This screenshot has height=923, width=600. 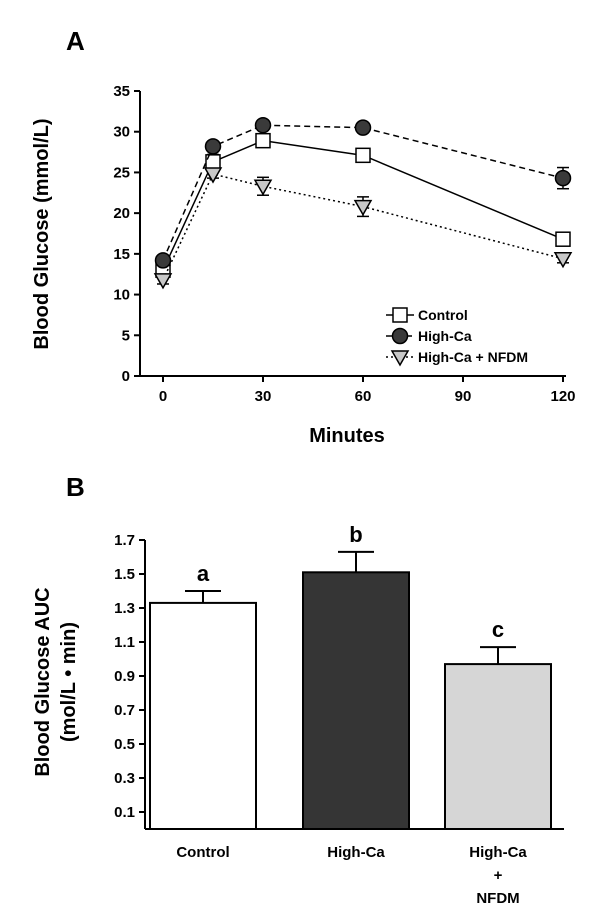 I want to click on panel-a-y-axis-title: Blood Glucose (mmol/L), so click(x=42, y=233).